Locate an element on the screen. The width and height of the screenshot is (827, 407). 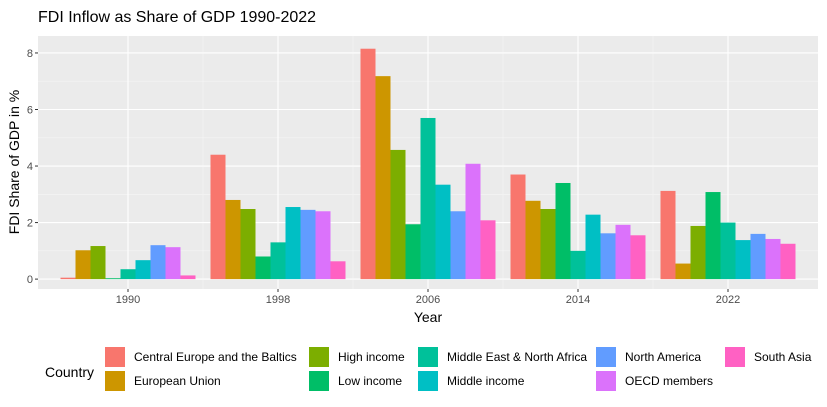
legend-label: North America is located at coordinates (663, 357).